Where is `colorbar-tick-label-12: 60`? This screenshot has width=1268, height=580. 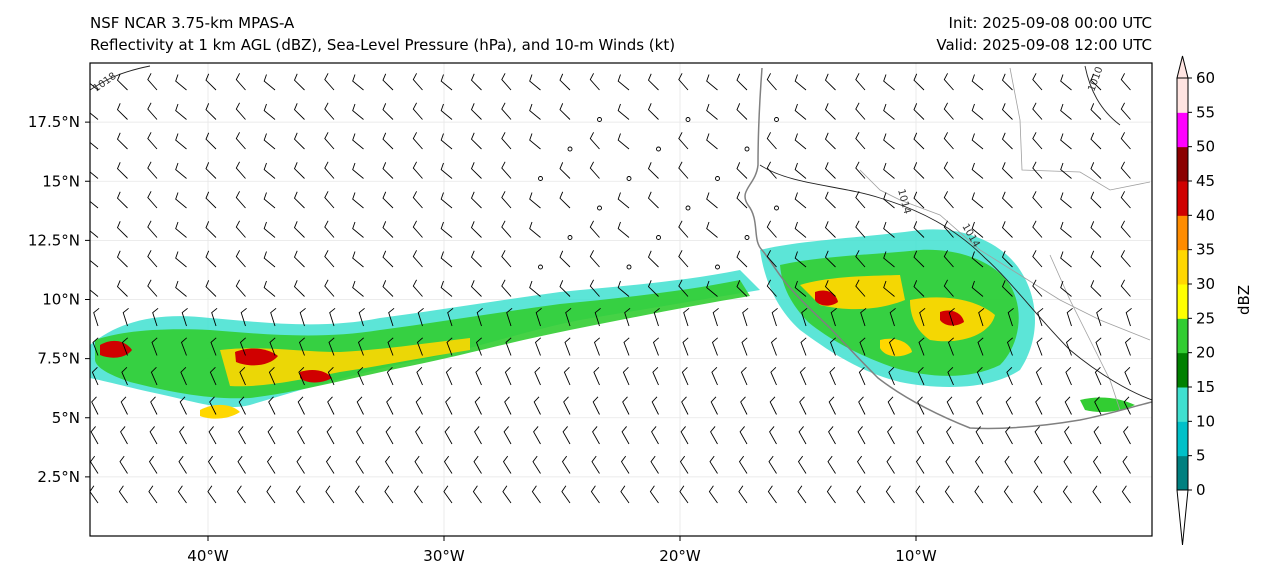 colorbar-tick-label-12: 60 is located at coordinates (1205, 78).